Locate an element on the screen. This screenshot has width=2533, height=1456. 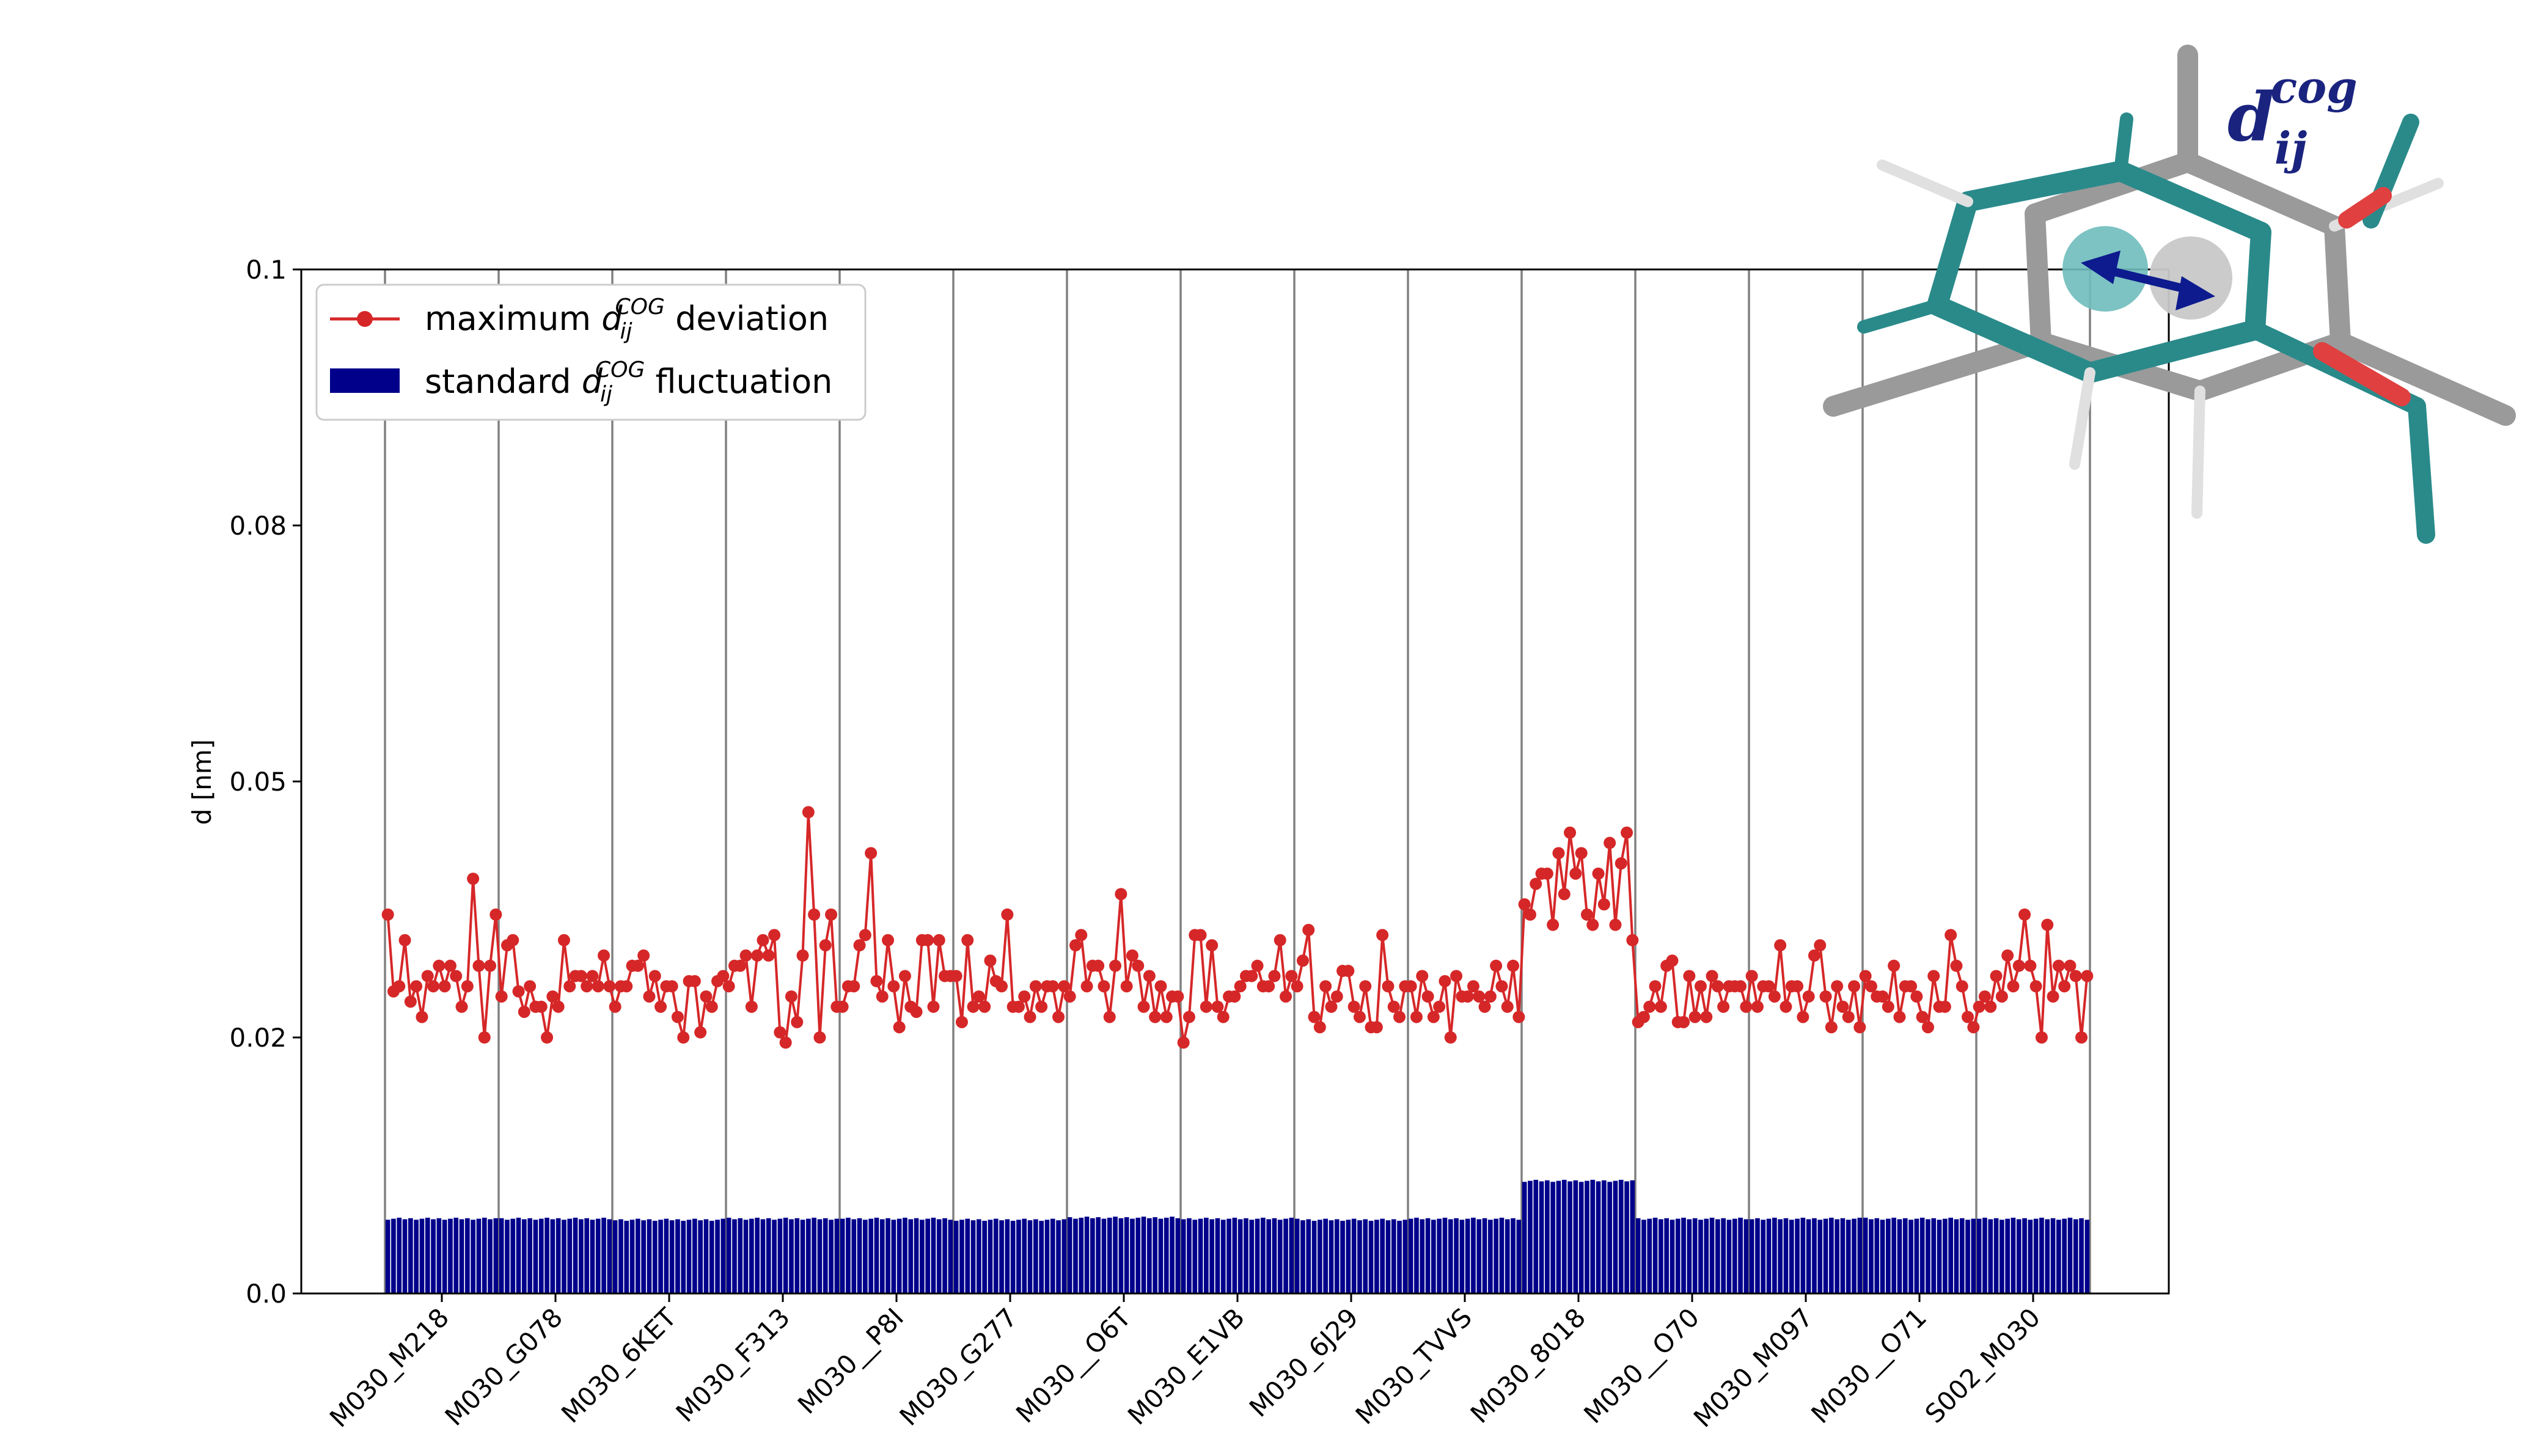
gray-bond-left is located at coordinates (1937, 374).